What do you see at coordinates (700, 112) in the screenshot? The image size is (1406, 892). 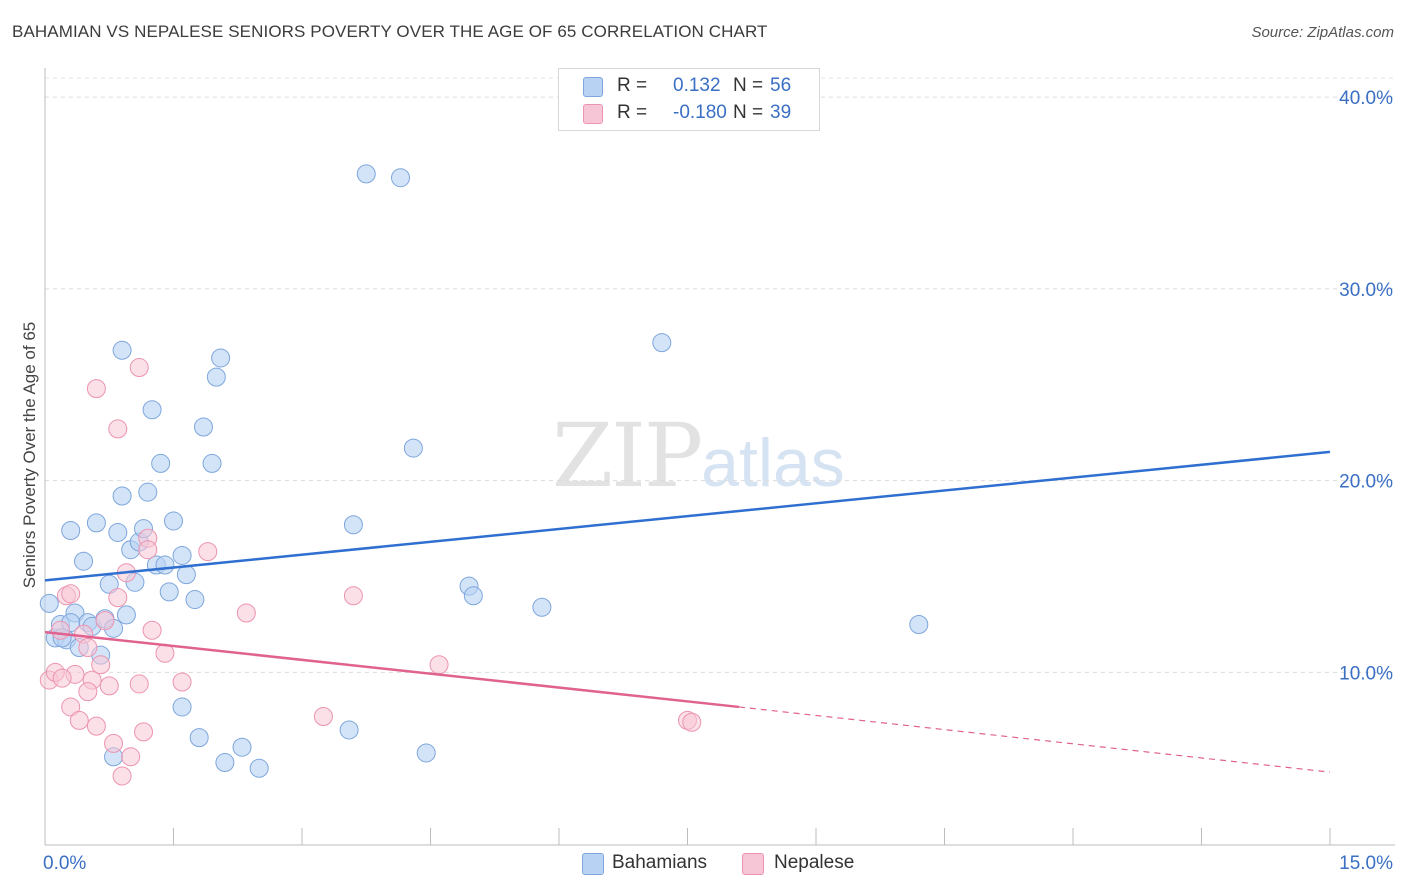 I see `legend-r-value: -0.180` at bounding box center [700, 112].